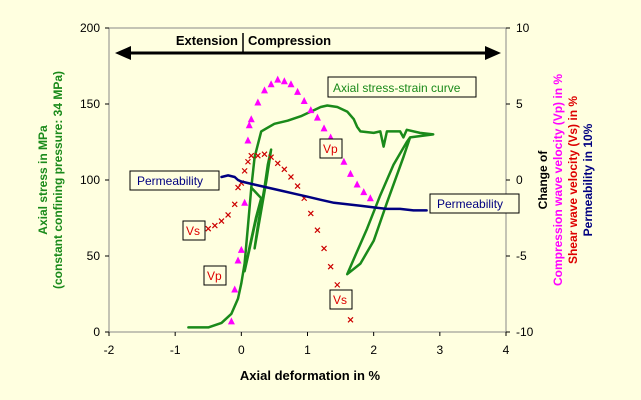  I want to click on annotation-stress-strain: Axial stress-strain curve, so click(402, 87).